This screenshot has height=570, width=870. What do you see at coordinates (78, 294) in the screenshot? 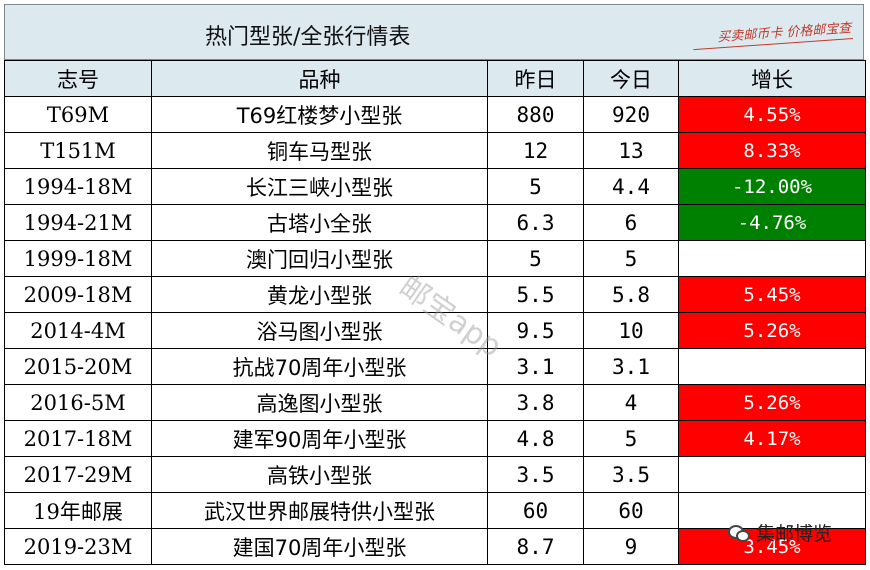
I see `code-cell: 2009-18M` at bounding box center [78, 294].